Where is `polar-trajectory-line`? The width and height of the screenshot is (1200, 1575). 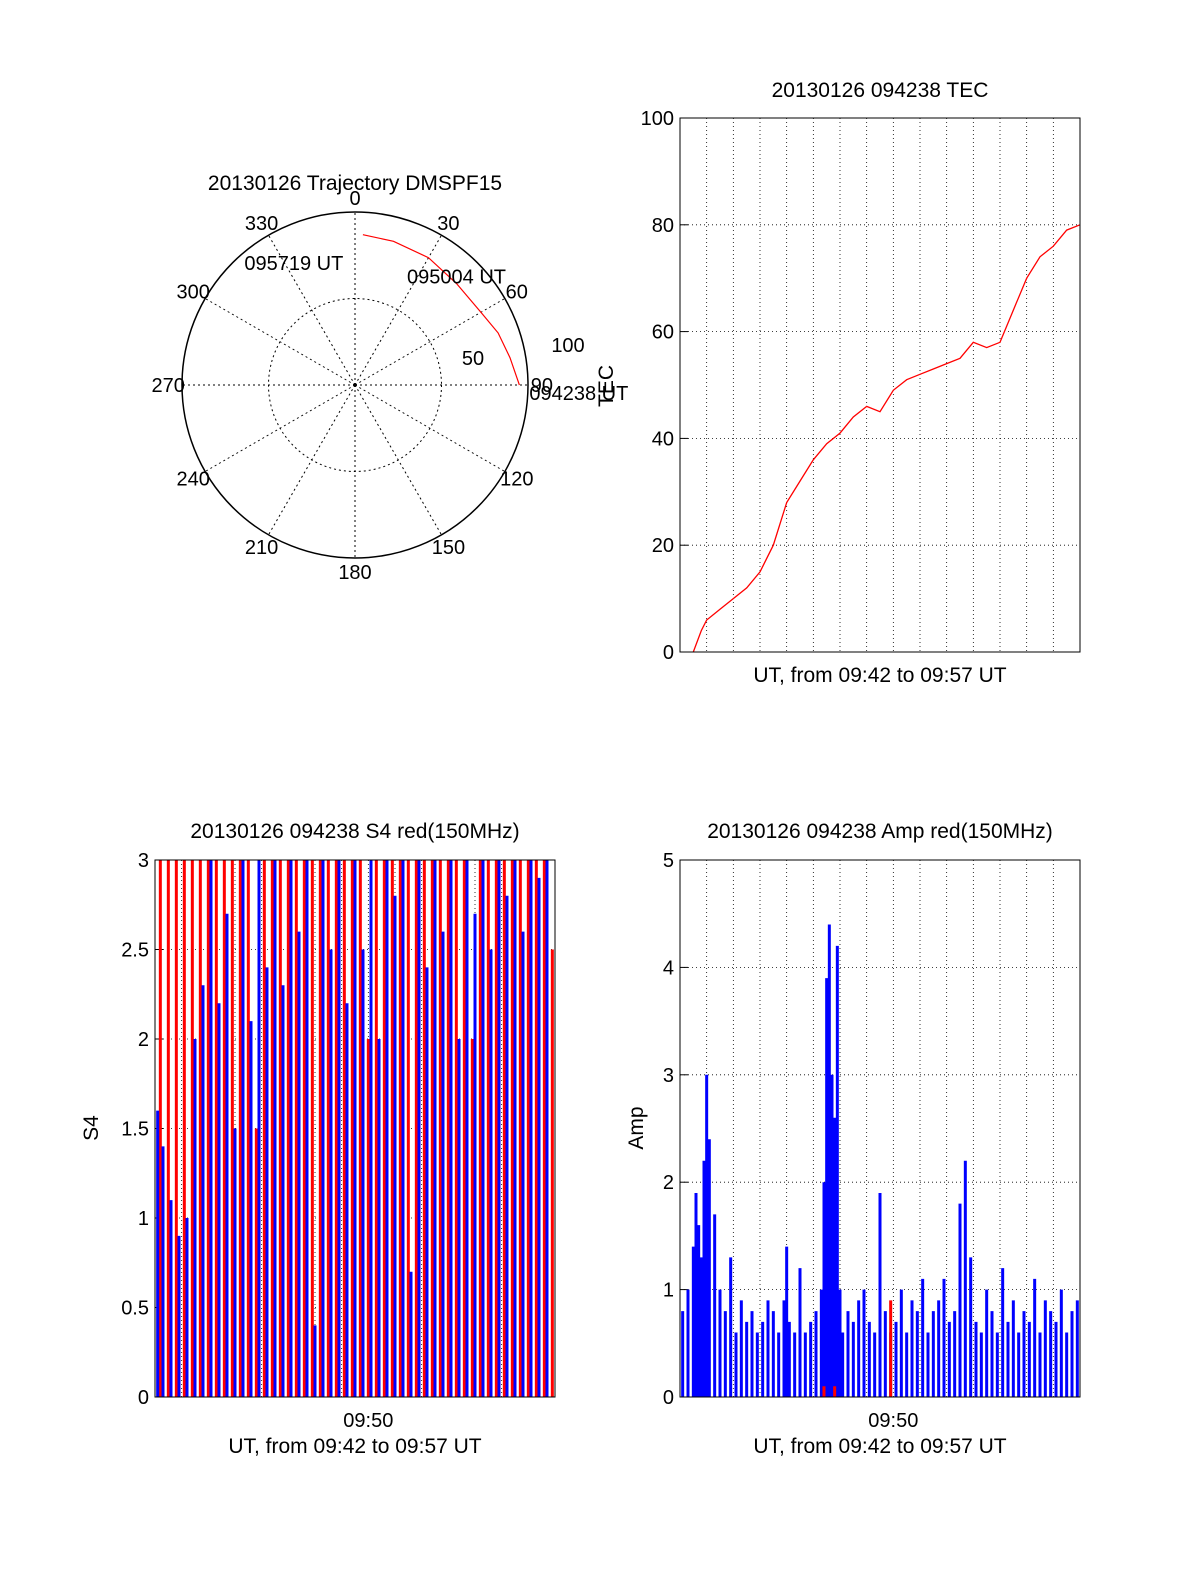
polar-trajectory-line is located at coordinates (441, 310).